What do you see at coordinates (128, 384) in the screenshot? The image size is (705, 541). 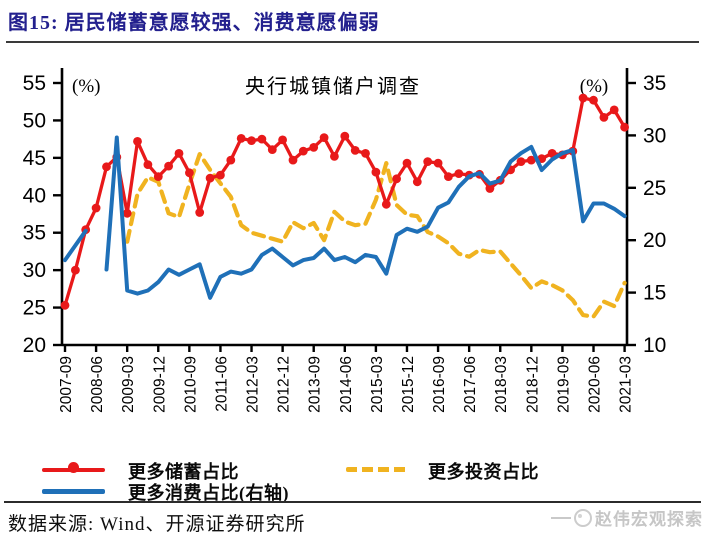 I see `svg-text: 2009-03` at bounding box center [128, 384].